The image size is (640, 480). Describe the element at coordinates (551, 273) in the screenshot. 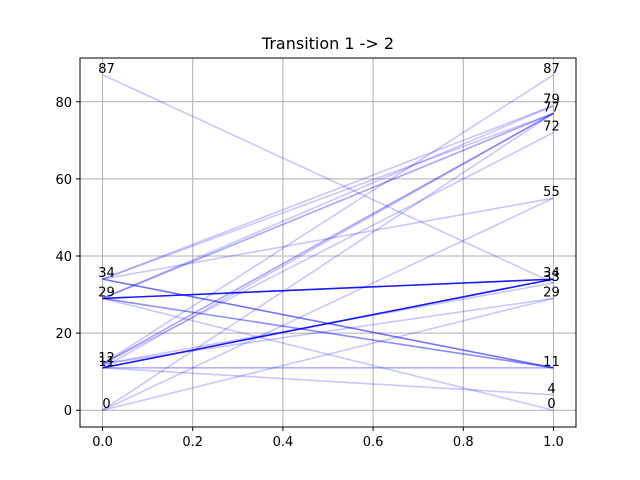

I see `right-point-label: 34` at that location.